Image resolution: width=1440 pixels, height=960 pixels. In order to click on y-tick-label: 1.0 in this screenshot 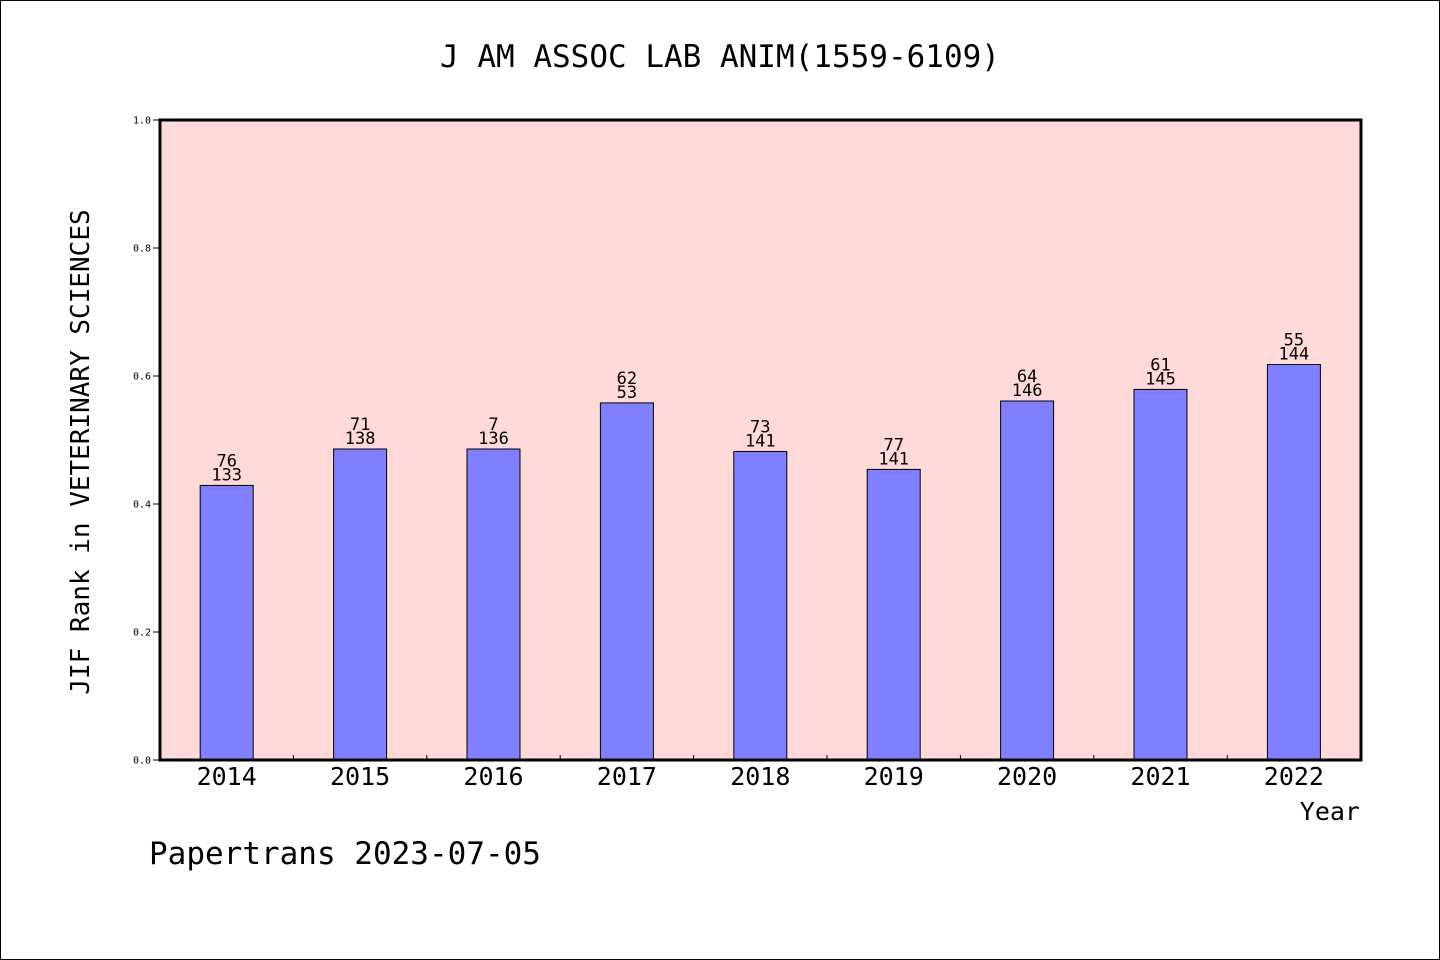, I will do `click(142, 121)`.